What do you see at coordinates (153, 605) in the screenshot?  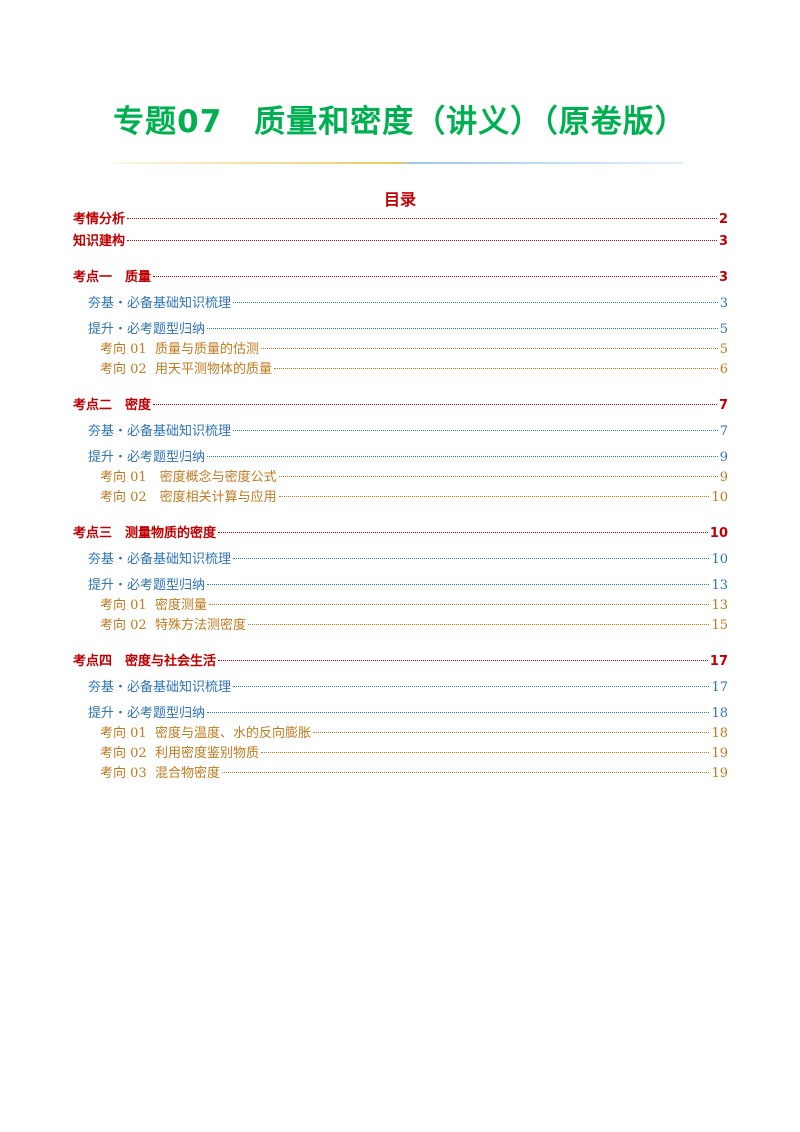 I see `entry-text: 考向 01 密度测量` at bounding box center [153, 605].